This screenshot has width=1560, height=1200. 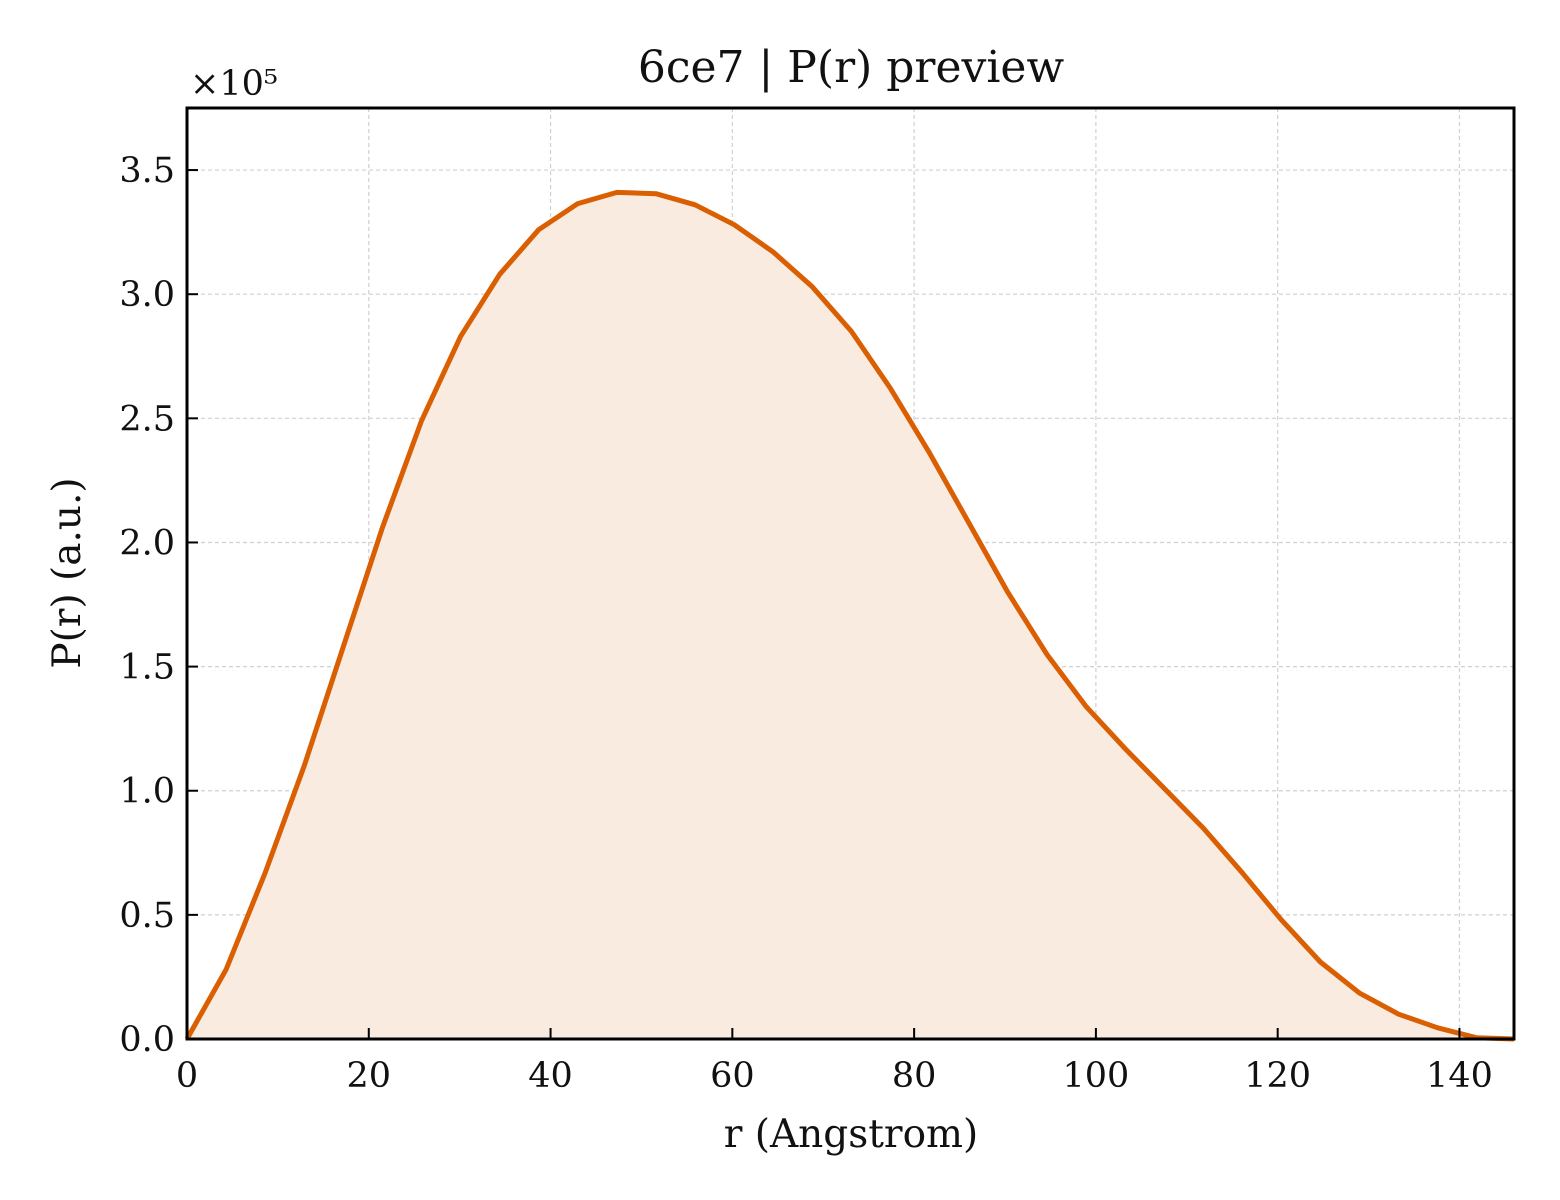 What do you see at coordinates (834, 1062) in the screenshot?
I see `x-axis-ticks: 0 20 40 60 80 100 120 140` at bounding box center [834, 1062].